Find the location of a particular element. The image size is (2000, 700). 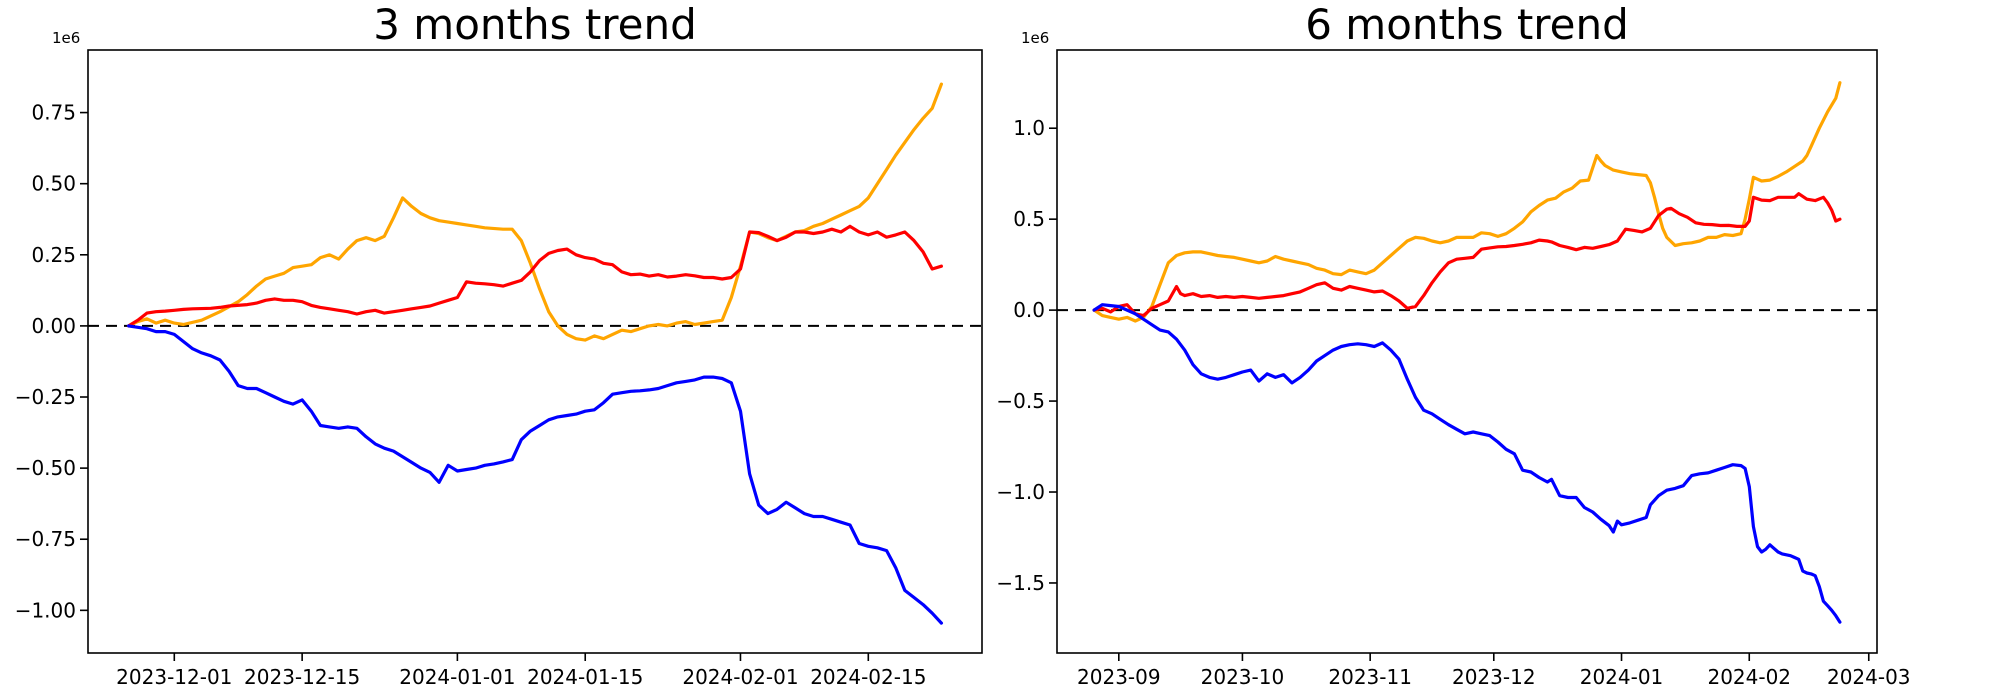

y-tick-label: 1.0 is located at coordinates (1029, 128).